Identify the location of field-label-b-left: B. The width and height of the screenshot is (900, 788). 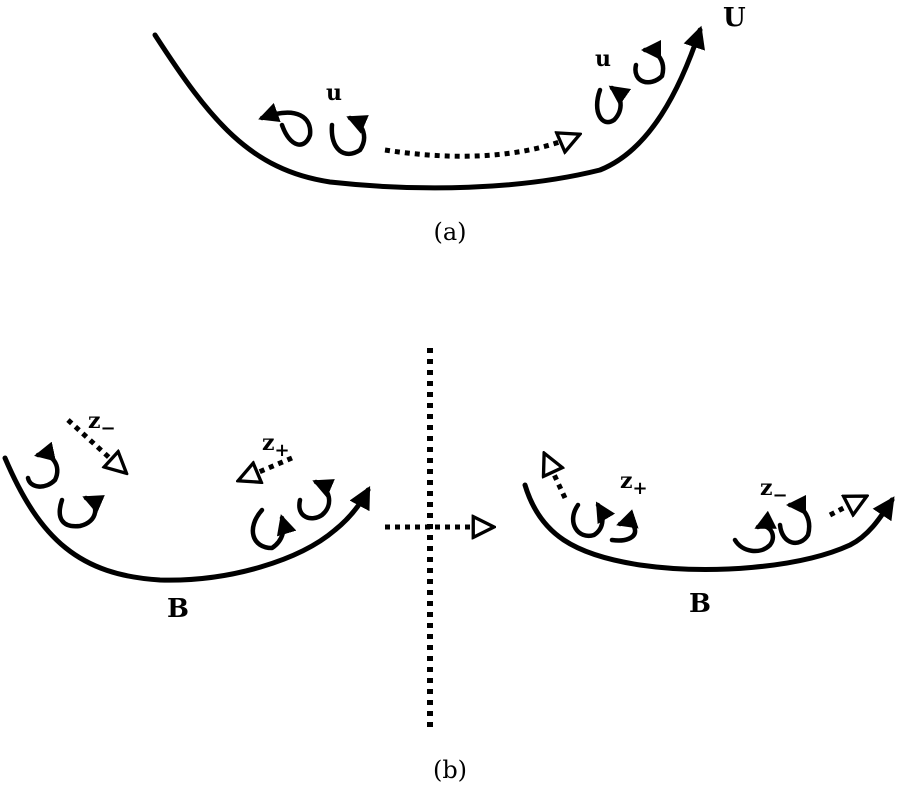
(178, 609).